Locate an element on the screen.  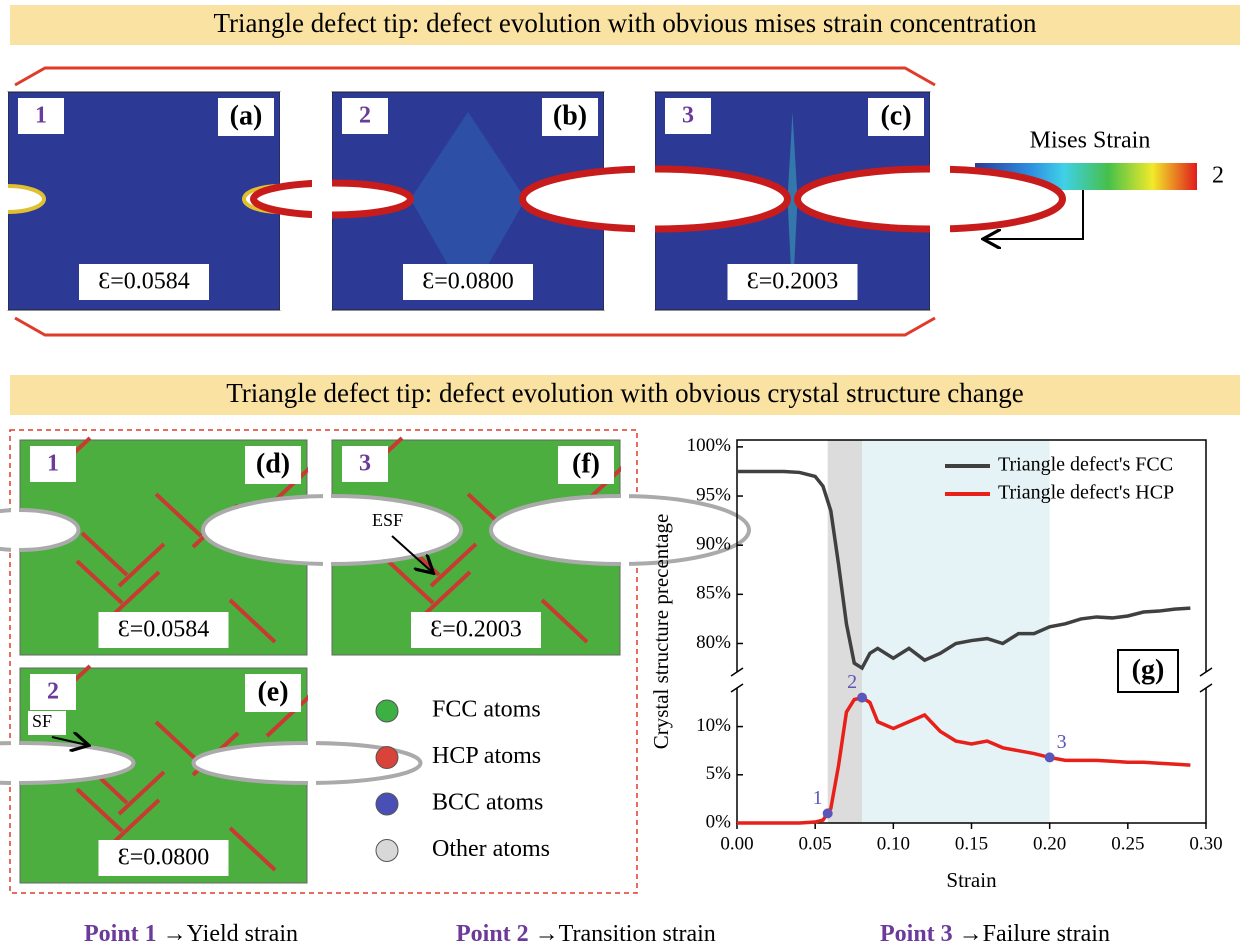
key-point-label: 3 is located at coordinates (1062, 742).